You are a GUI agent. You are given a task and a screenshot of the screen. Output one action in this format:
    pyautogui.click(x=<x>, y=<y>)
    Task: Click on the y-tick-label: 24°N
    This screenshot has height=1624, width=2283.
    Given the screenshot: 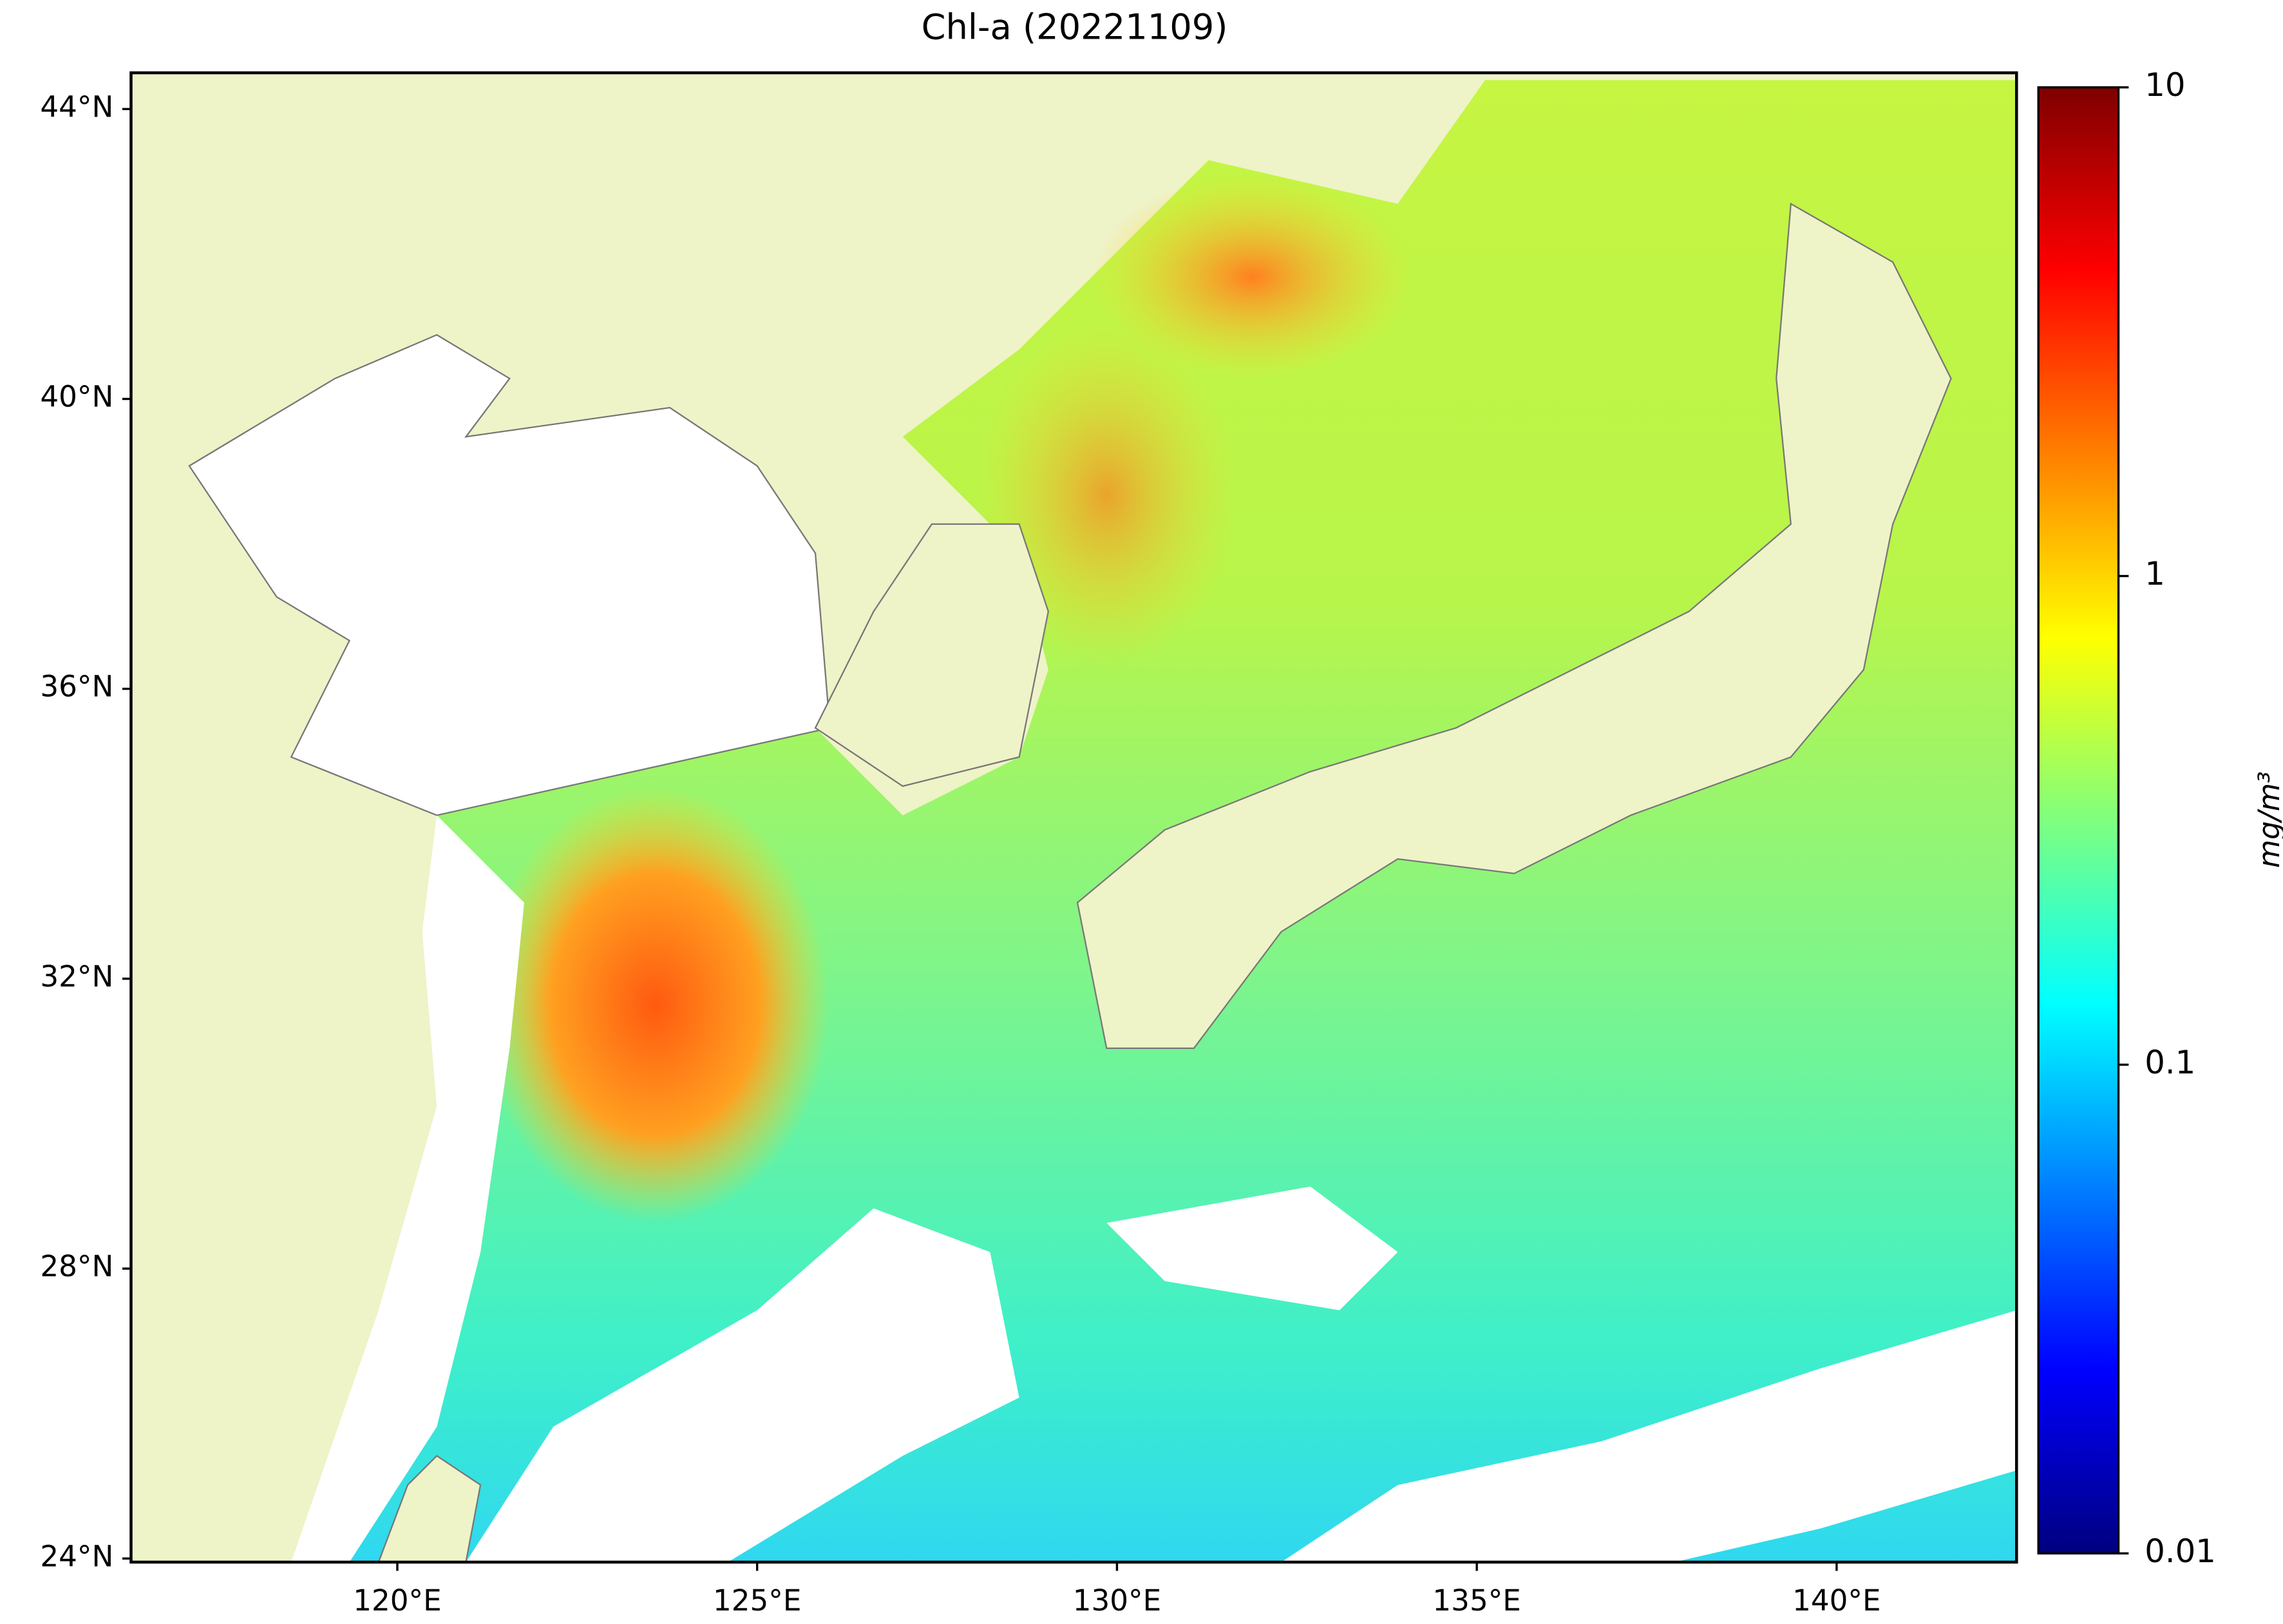 What is the action you would take?
    pyautogui.click(x=76, y=1556)
    